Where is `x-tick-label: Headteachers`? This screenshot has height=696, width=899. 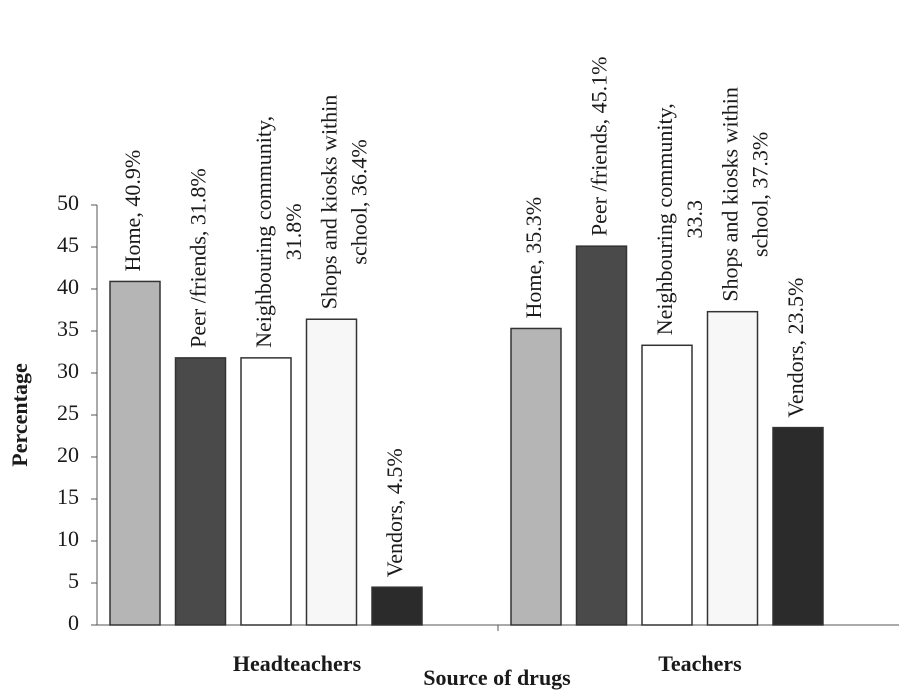 x-tick-label: Headteachers is located at coordinates (297, 663).